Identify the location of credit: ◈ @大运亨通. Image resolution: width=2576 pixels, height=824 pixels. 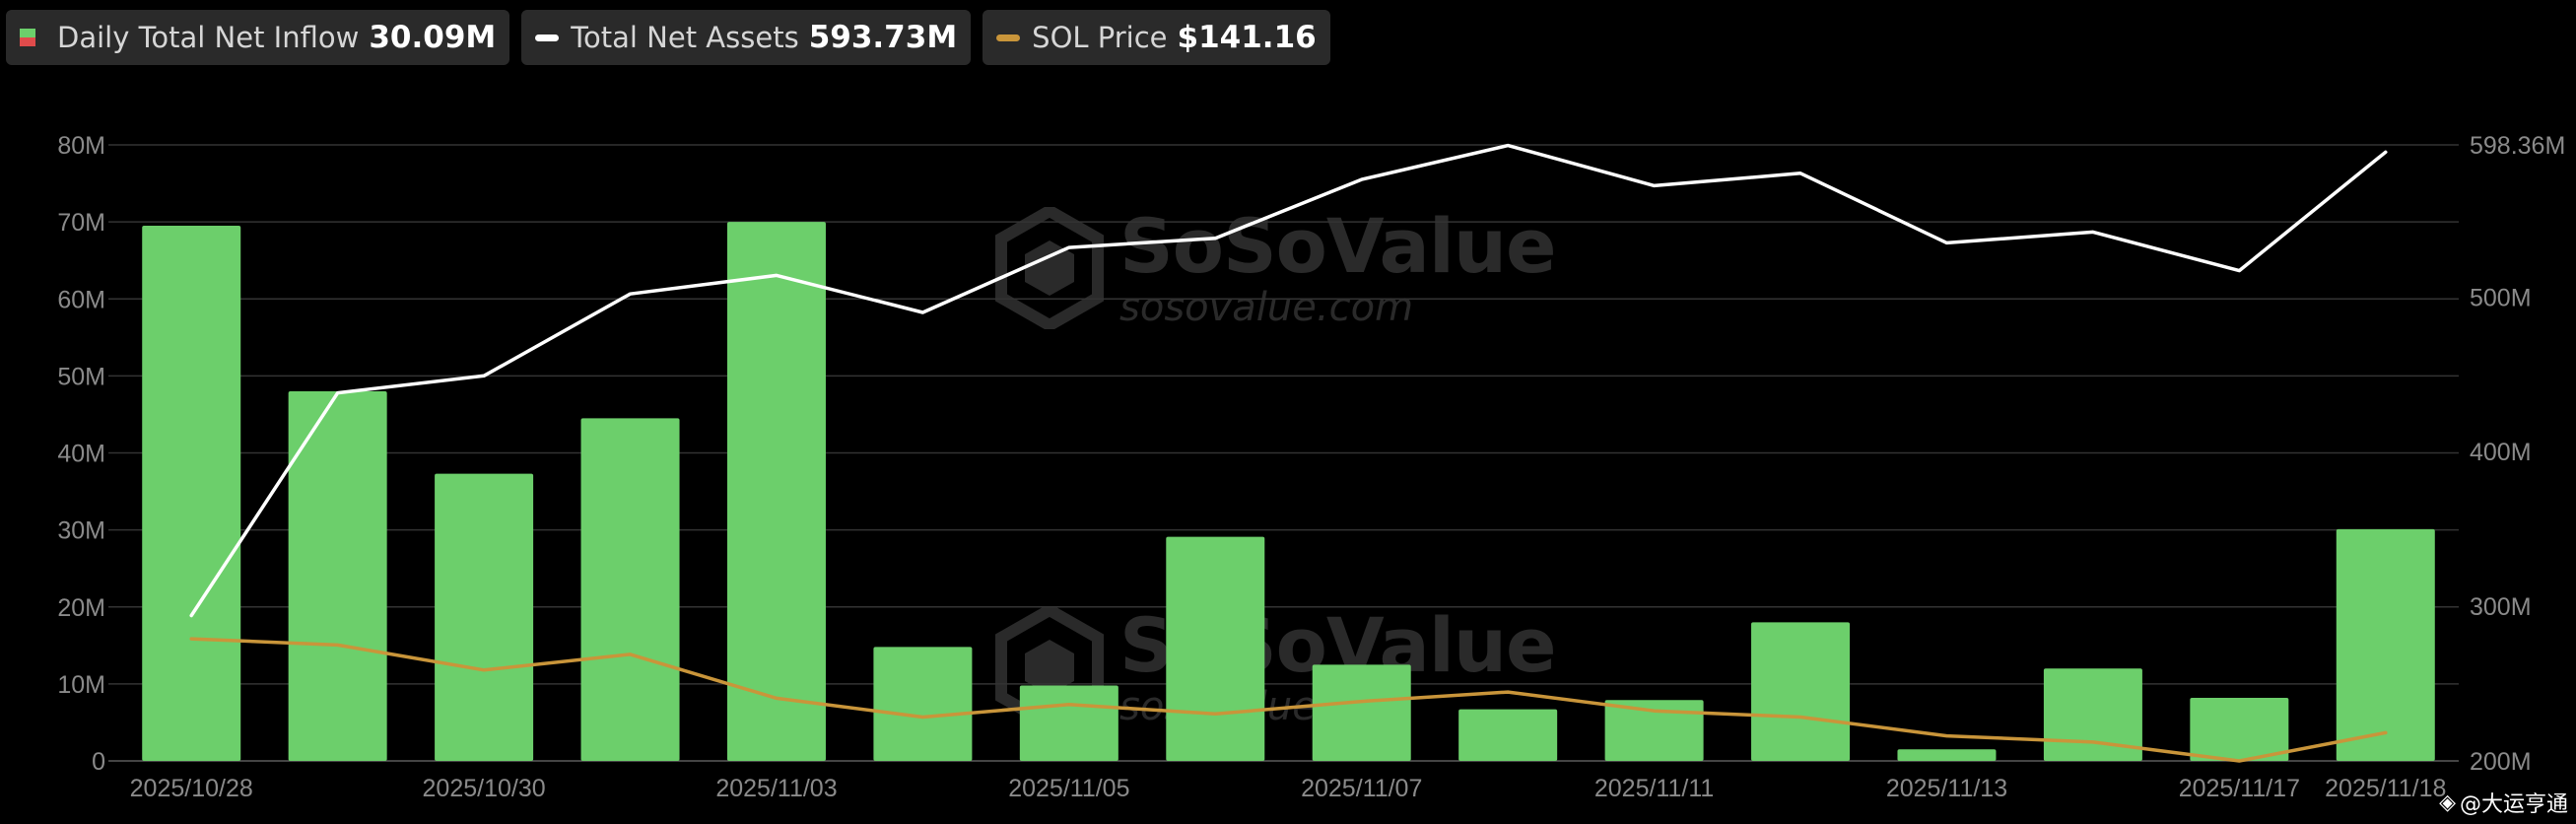
(2503, 803).